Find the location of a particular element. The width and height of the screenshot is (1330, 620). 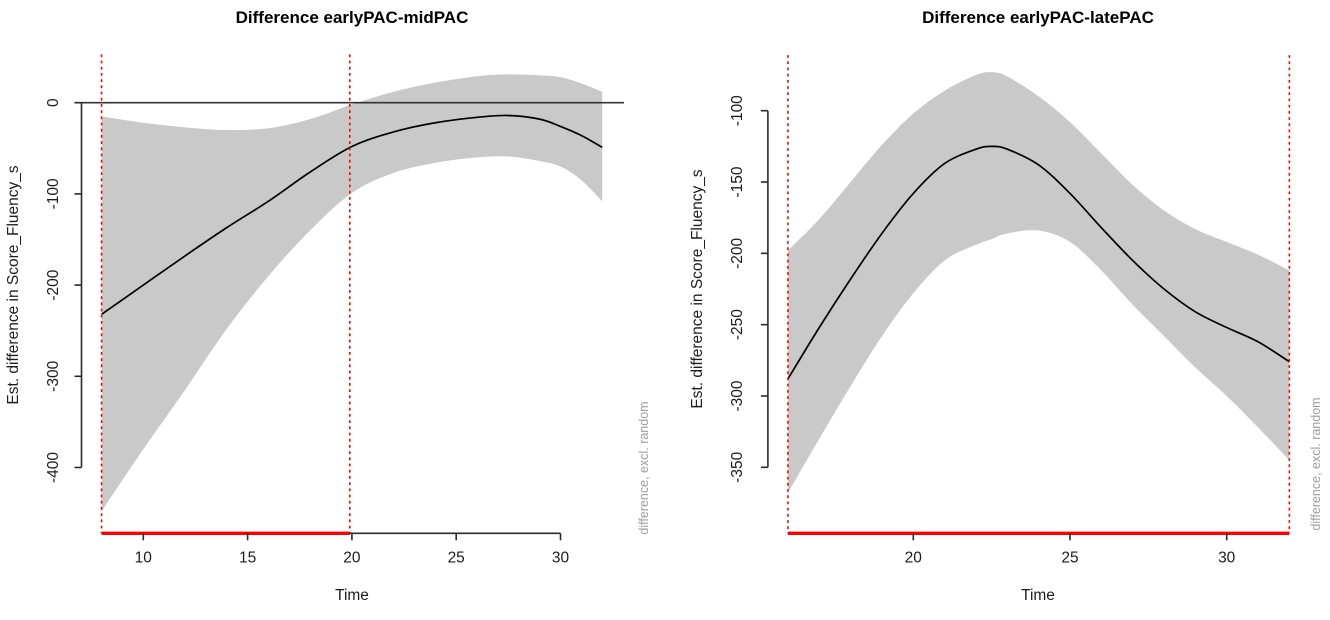

y-tick-label: -400 is located at coordinates (53, 467).